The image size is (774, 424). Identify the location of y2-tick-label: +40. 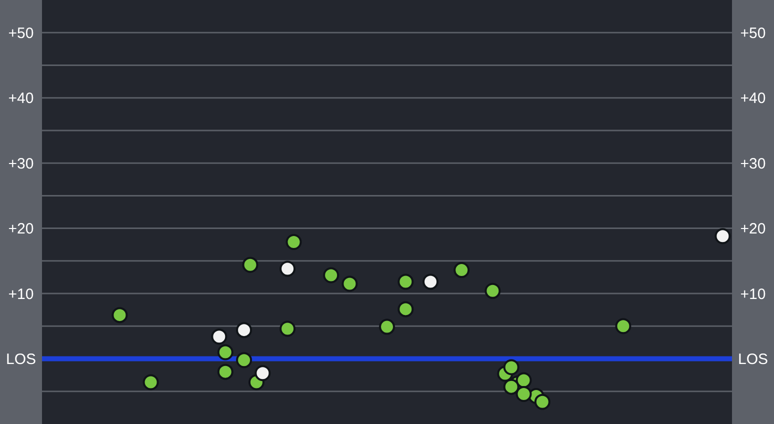
(753, 99).